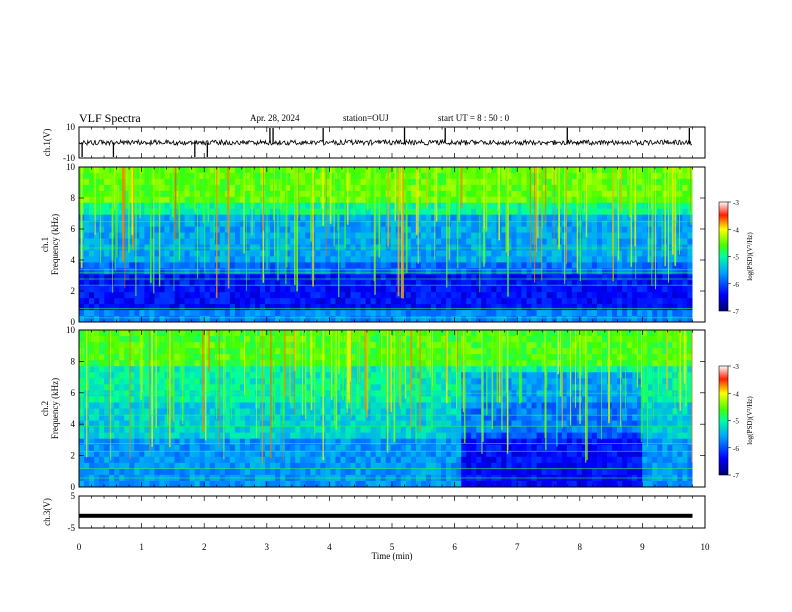  I want to click on ch3-wave-ytick-label: 5, so click(73, 496).